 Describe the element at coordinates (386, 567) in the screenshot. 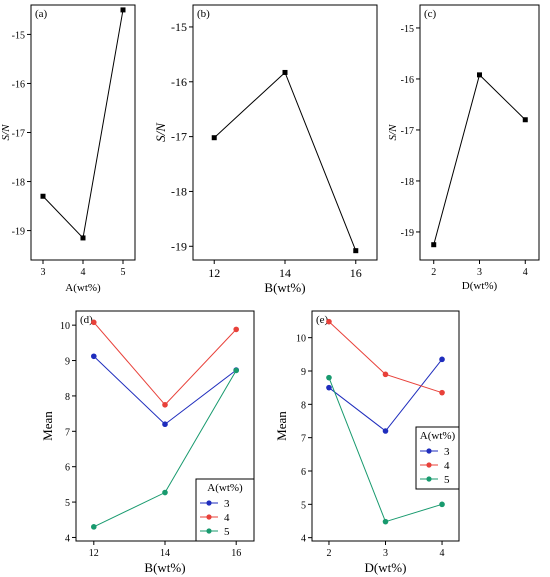

I see `x-axis-label: D(wt%)` at that location.